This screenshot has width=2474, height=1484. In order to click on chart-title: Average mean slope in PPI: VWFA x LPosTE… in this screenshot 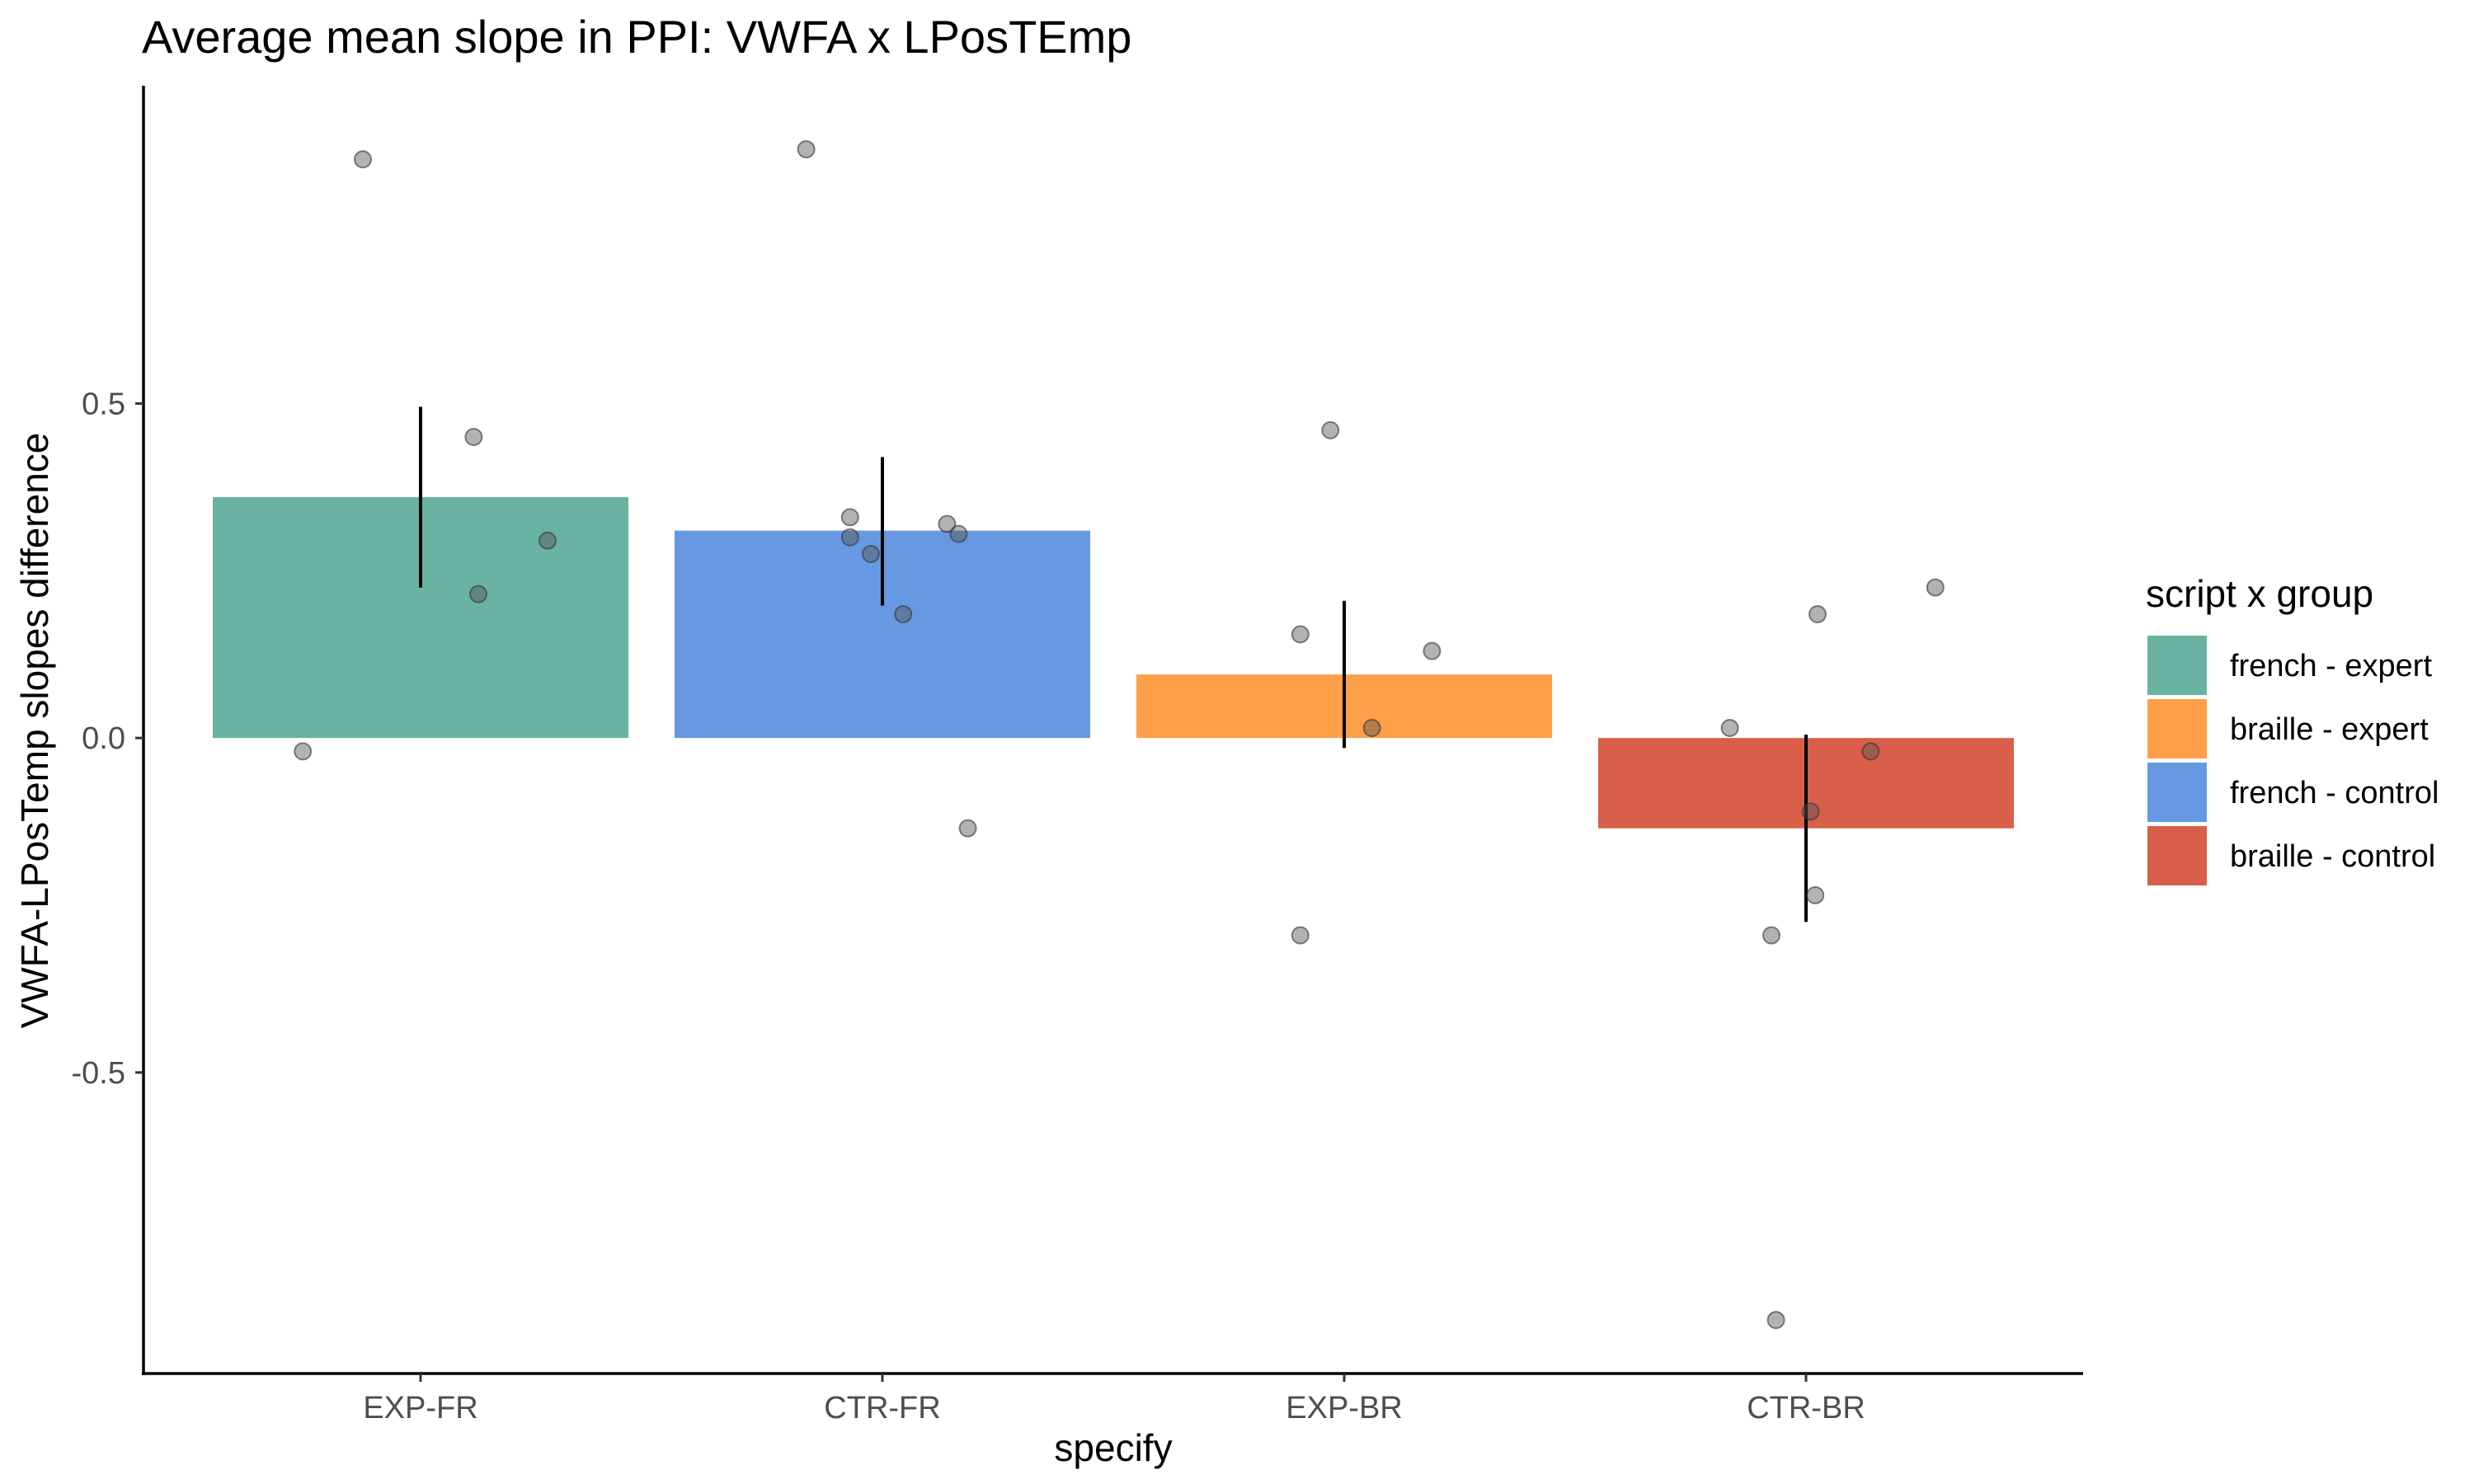, I will do `click(636, 37)`.